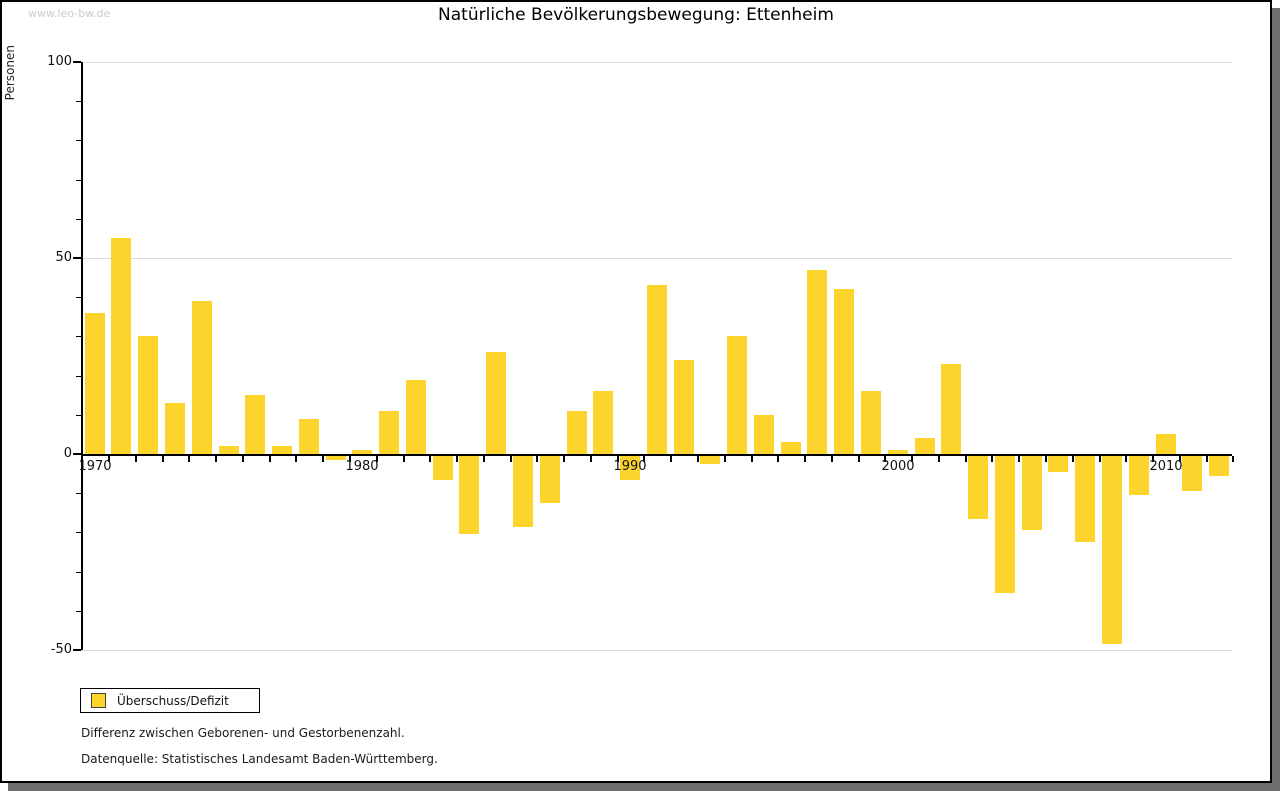  Describe the element at coordinates (656, 455) in the screenshot. I see `x-axis-line` at that location.